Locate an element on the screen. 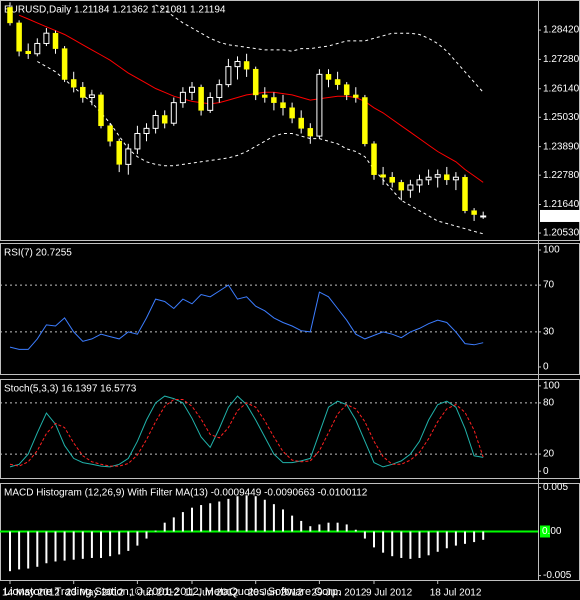 This screenshot has width=580, height=600. x-tick-label: 23 May 2012 is located at coordinates (95, 593).